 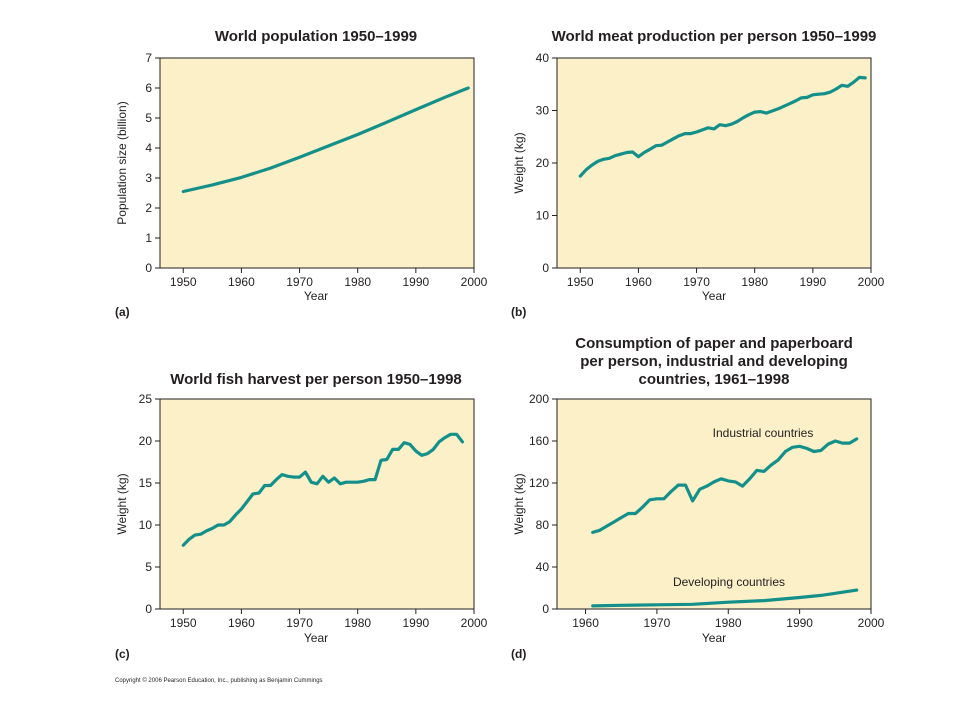 I want to click on plot-area-a, so click(x=317, y=163).